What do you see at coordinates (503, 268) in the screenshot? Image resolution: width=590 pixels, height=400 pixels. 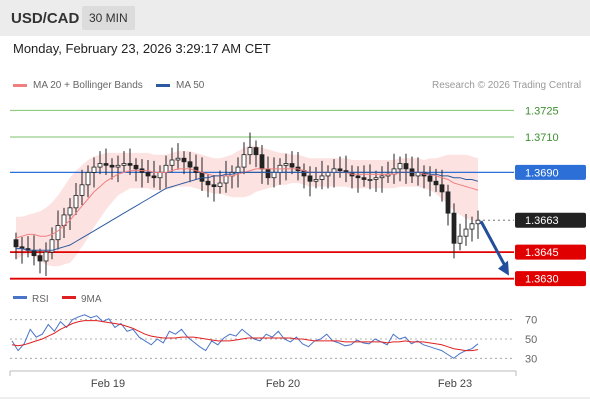 I see `forecast-arrow-head` at bounding box center [503, 268].